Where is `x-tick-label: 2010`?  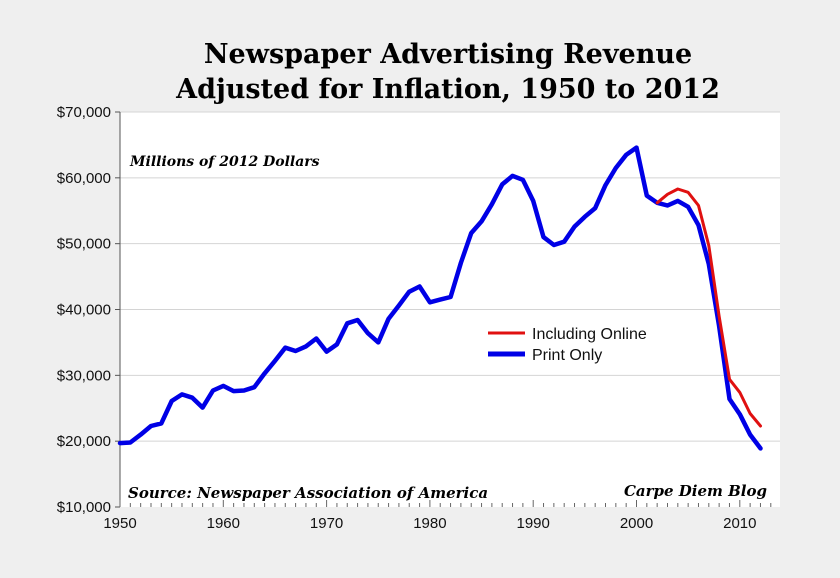
x-tick-label: 2010 is located at coordinates (739, 523).